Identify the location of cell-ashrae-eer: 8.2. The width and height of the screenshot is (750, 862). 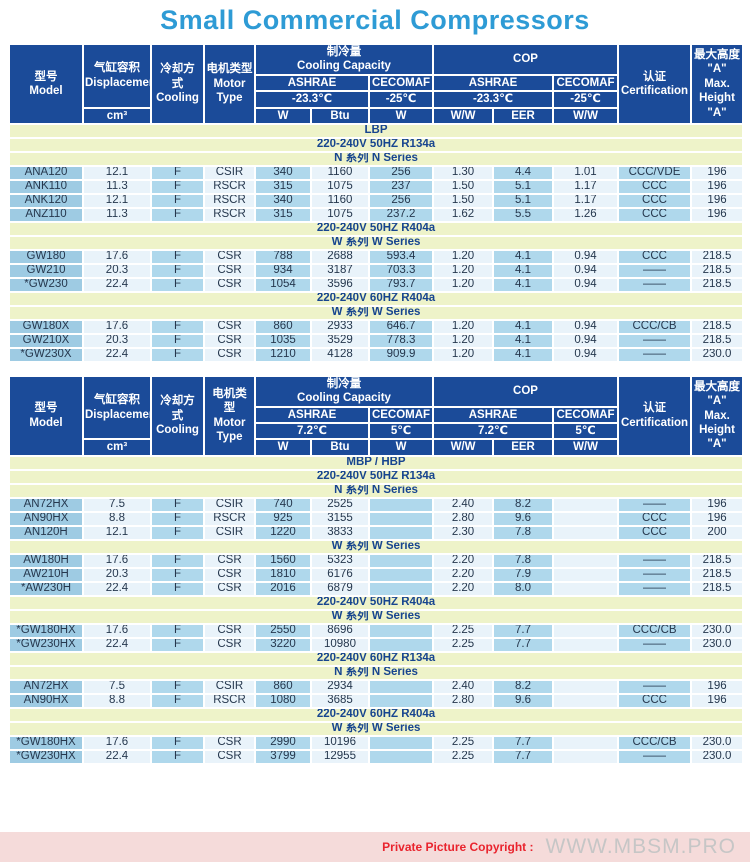
(523, 504).